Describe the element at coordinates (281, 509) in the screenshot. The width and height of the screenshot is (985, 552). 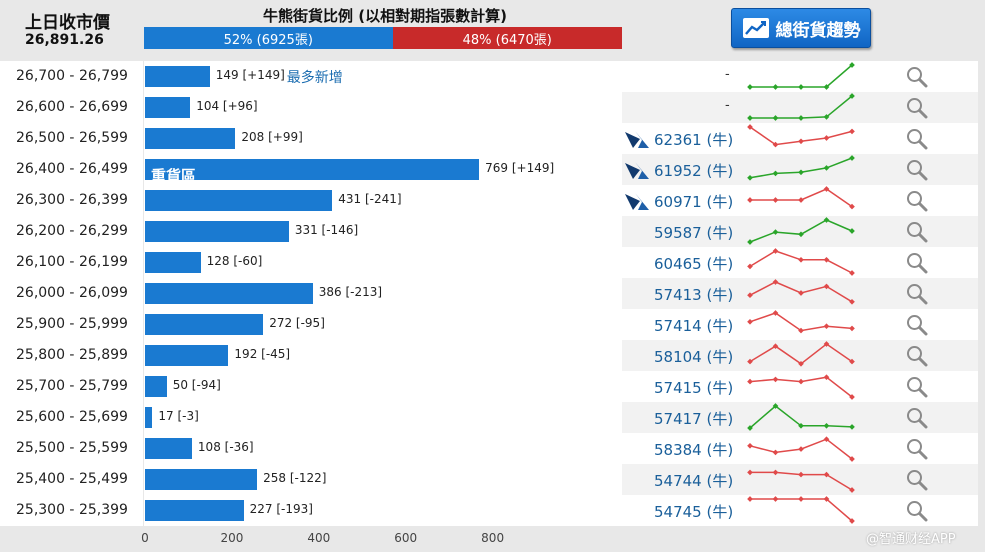
I see `quantity-label: 227 [-193]` at that location.